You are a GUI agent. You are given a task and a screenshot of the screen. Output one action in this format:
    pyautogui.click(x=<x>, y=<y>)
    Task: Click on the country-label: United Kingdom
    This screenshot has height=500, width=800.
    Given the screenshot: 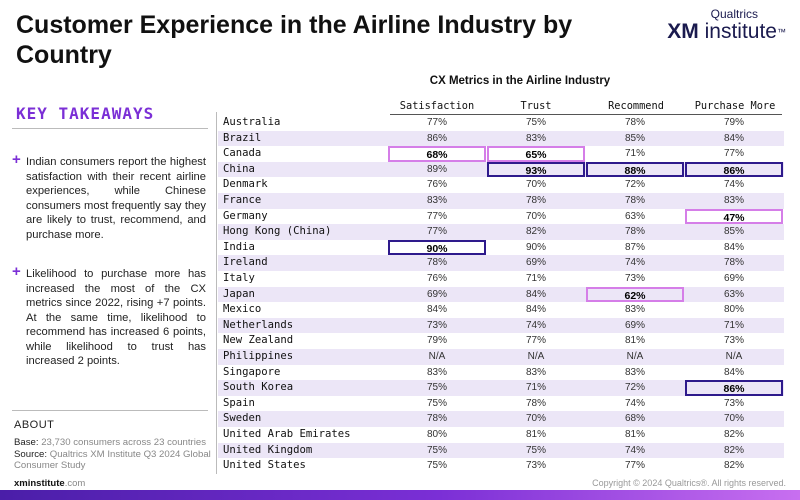 What is the action you would take?
    pyautogui.click(x=268, y=449)
    